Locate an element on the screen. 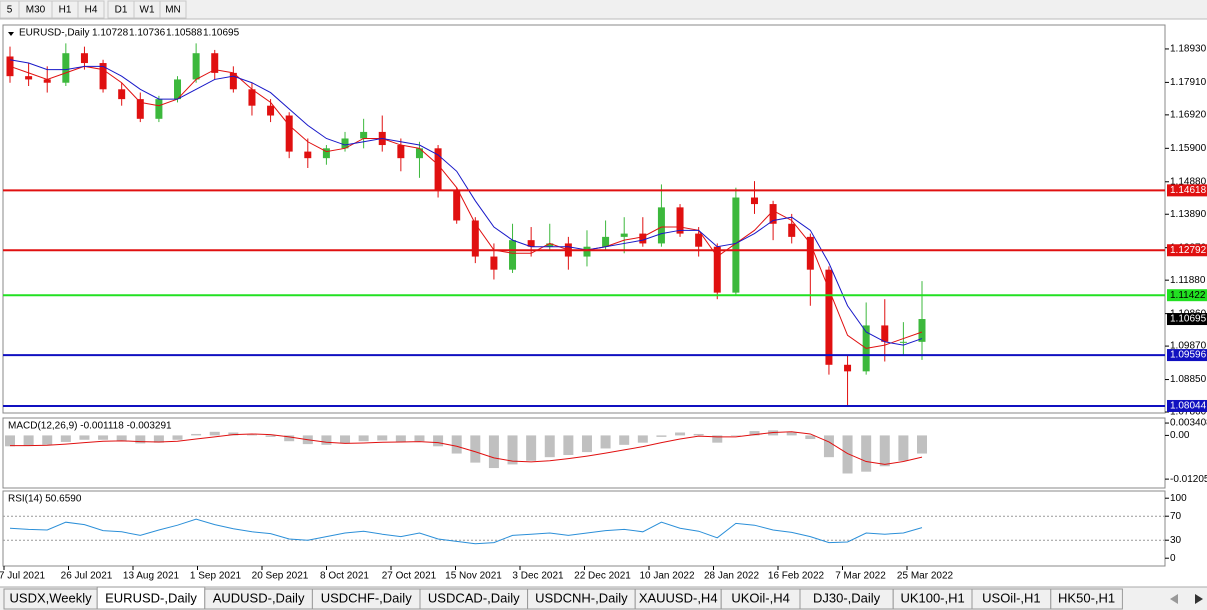 This screenshot has width=1207, height=610. tab: UK100-,H1 is located at coordinates (932, 599).